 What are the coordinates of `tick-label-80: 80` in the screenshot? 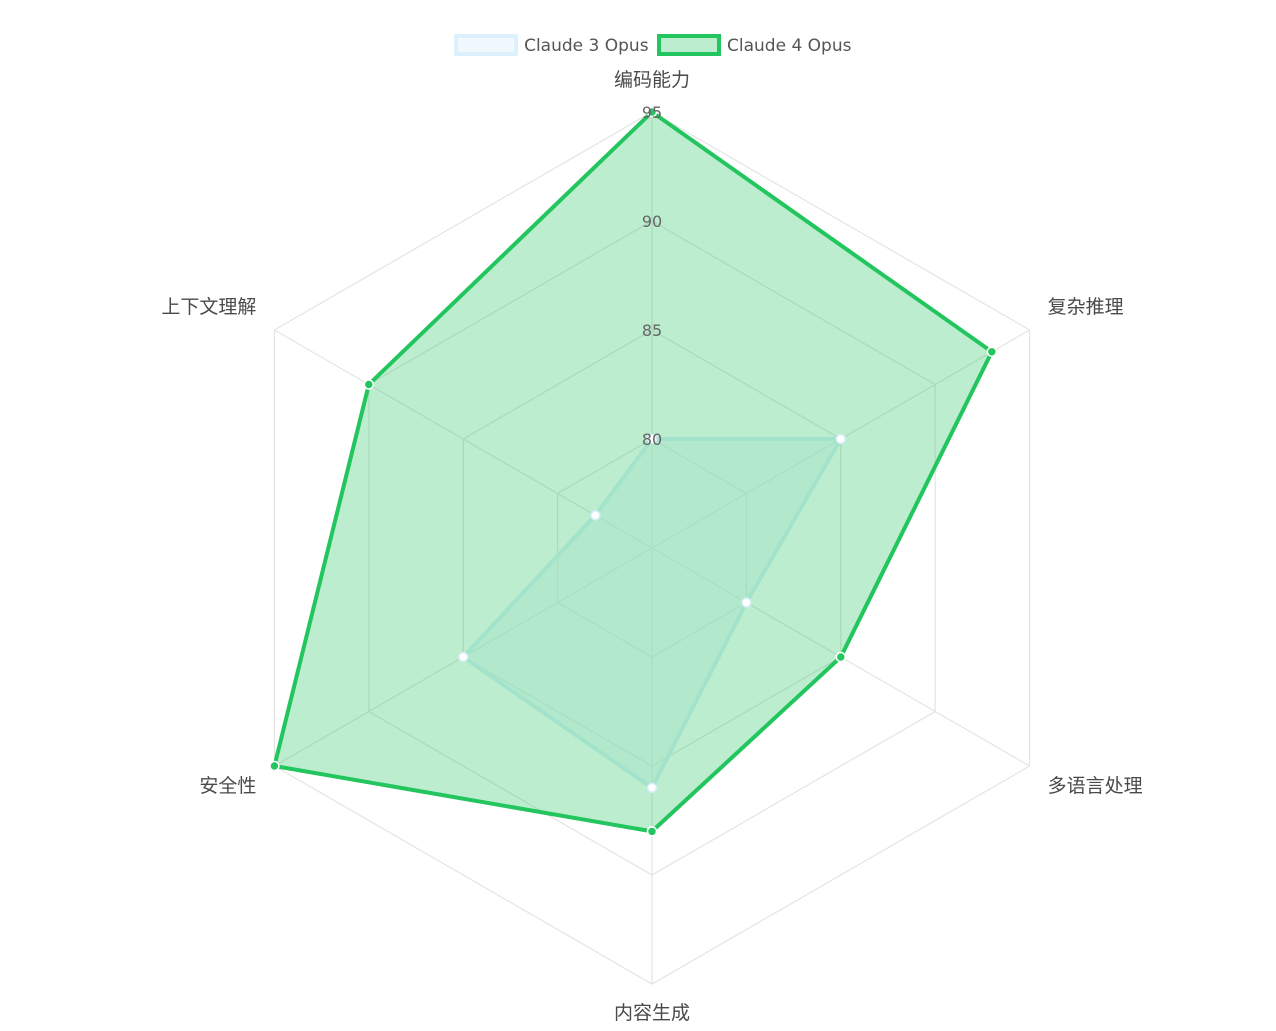 It's located at (652, 439).